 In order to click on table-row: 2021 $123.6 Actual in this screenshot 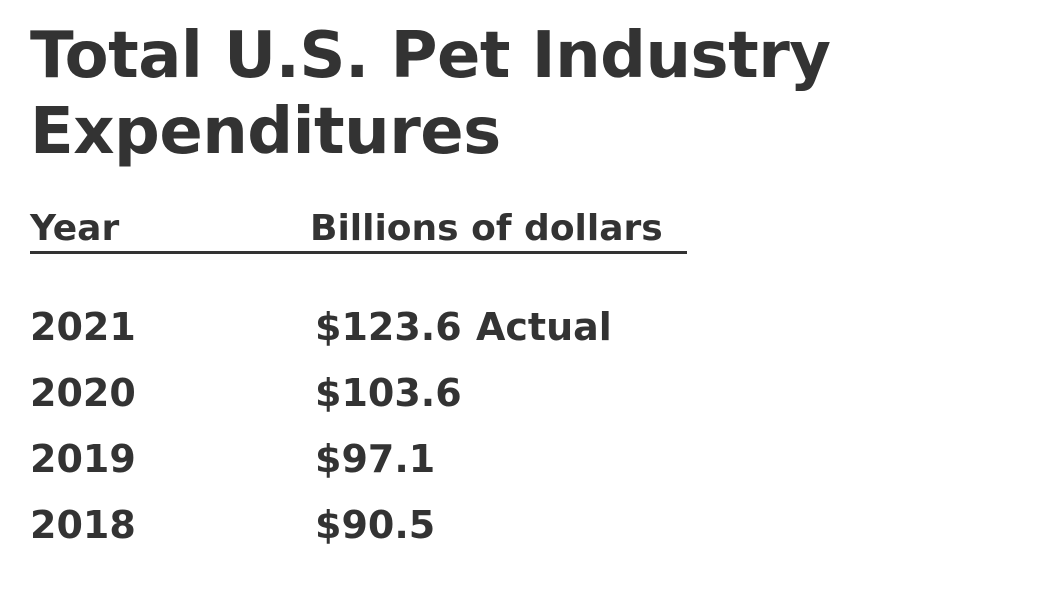, I will do `click(430, 331)`.